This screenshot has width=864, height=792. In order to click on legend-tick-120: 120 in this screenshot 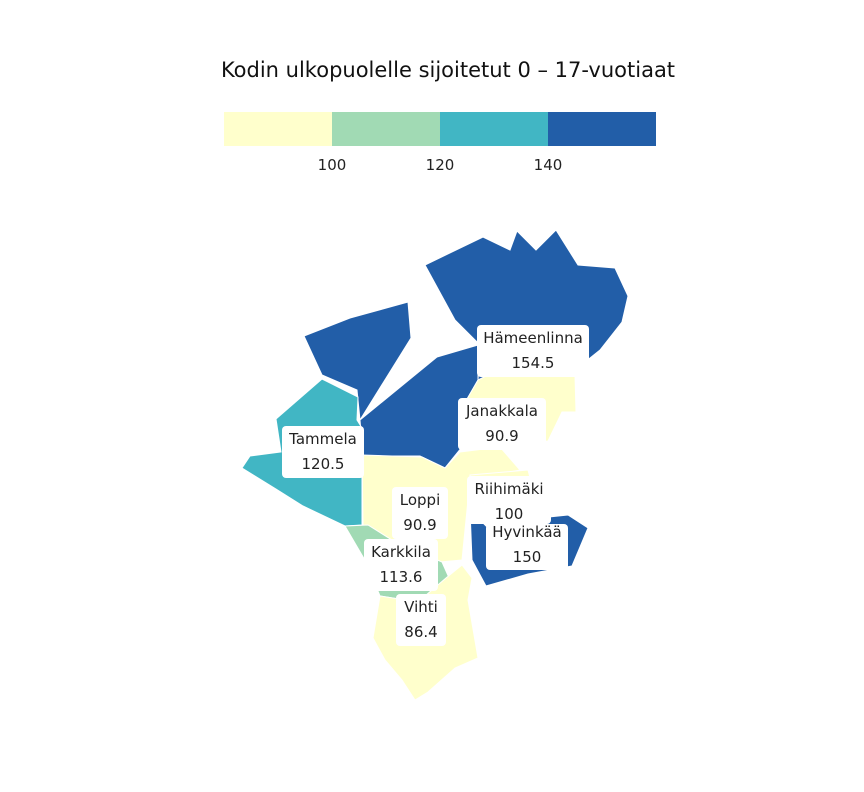, I will do `click(440, 165)`.